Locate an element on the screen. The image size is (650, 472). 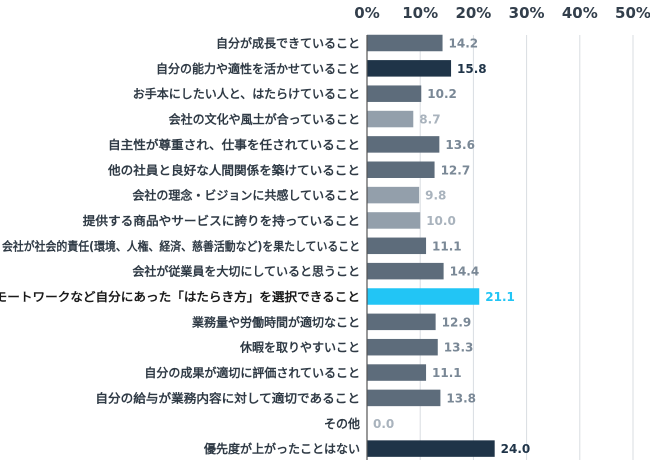
category-label-5: 他の社員と良好な人間関係を築けていること is located at coordinates (233, 169).